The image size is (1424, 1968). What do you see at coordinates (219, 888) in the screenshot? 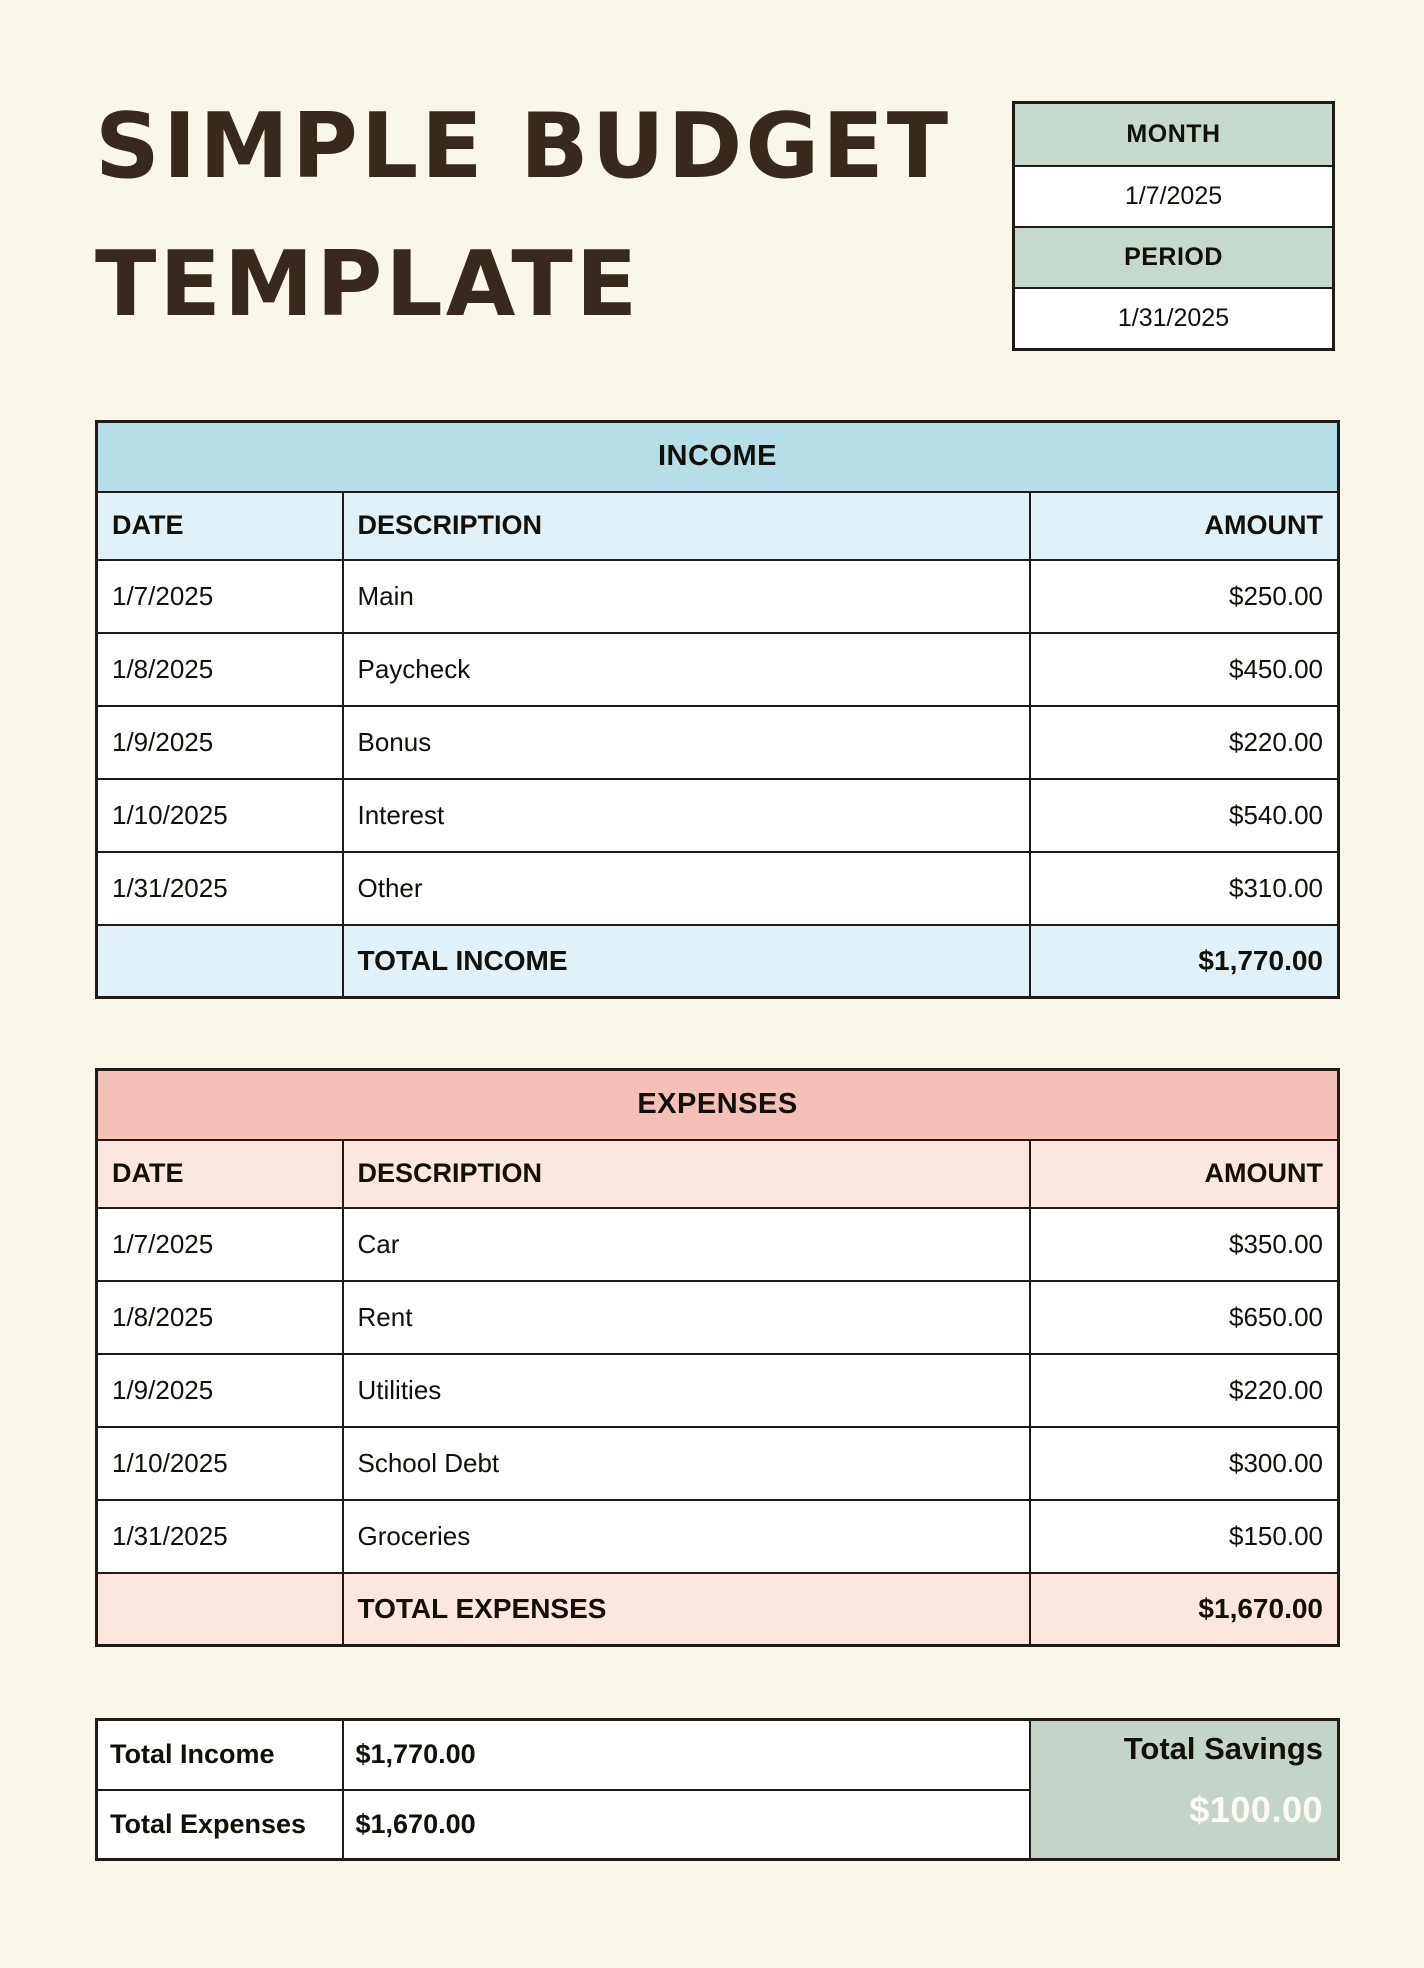
I see `income-date-cell: 1/31/2025` at bounding box center [219, 888].